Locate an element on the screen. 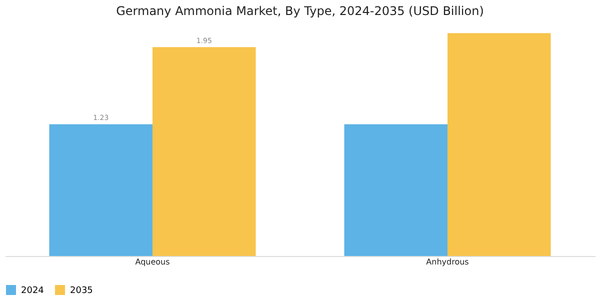 This screenshot has width=600, height=300. legend-label: 2035 is located at coordinates (81, 291).